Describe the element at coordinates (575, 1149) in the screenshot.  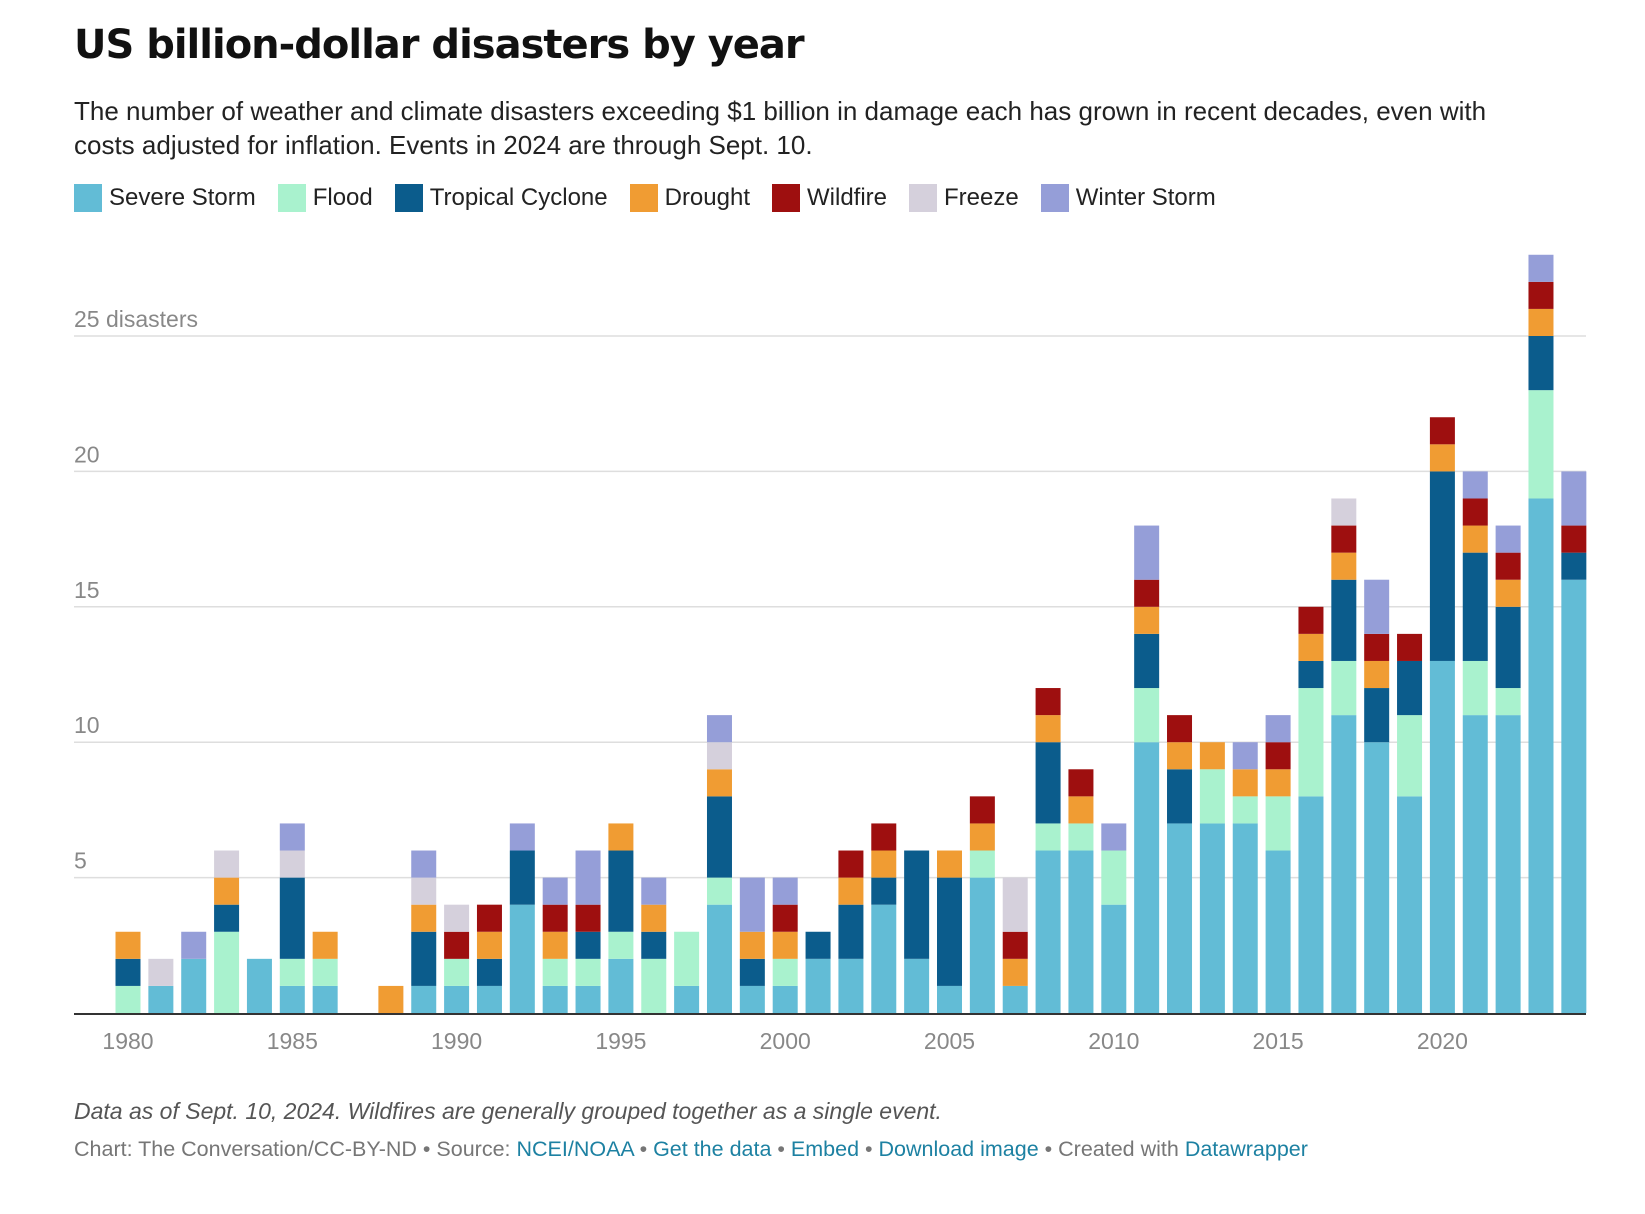
I see `source-link: NCEI/NOAA` at that location.